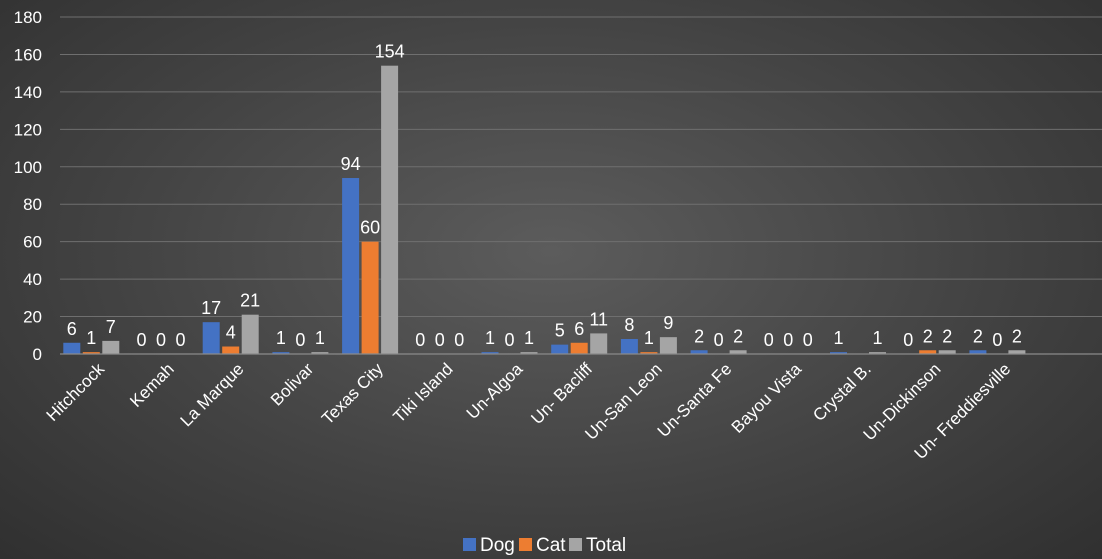  What do you see at coordinates (352, 393) in the screenshot?
I see `x-tick-label: Texas City` at bounding box center [352, 393].